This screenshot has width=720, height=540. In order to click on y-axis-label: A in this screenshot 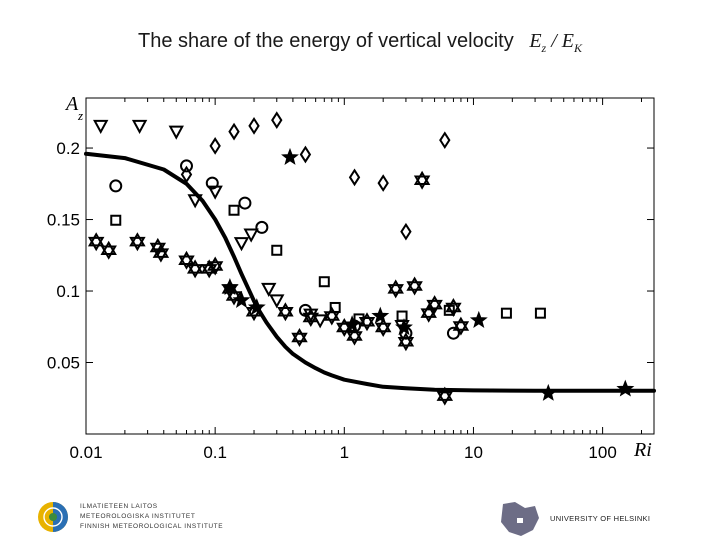, I will do `click(71, 104)`.